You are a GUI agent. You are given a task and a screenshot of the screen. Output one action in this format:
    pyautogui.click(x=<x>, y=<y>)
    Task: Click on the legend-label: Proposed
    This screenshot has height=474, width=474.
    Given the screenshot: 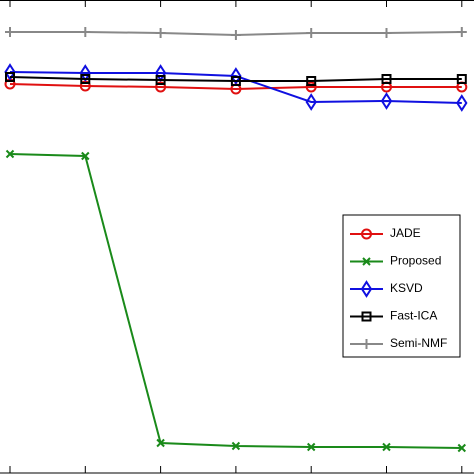 What is the action you would take?
    pyautogui.click(x=415, y=261)
    